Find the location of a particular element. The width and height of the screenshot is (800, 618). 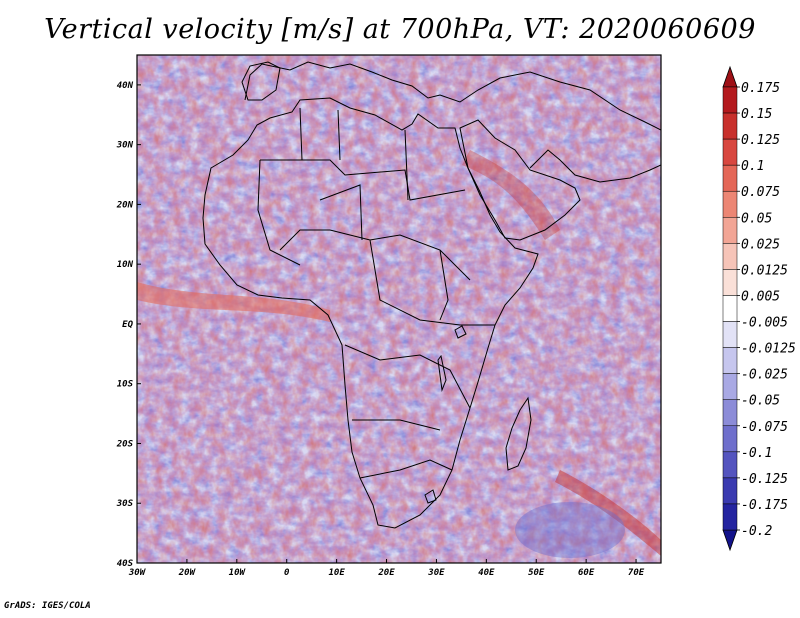

lon-tick-label: 60E is located at coordinates (586, 573).